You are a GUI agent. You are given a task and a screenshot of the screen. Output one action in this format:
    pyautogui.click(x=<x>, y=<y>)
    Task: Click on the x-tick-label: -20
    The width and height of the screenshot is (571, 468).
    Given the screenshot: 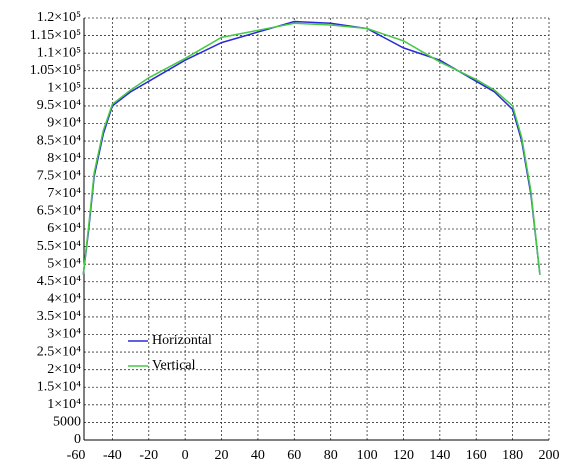 What is the action you would take?
    pyautogui.click(x=148, y=455)
    